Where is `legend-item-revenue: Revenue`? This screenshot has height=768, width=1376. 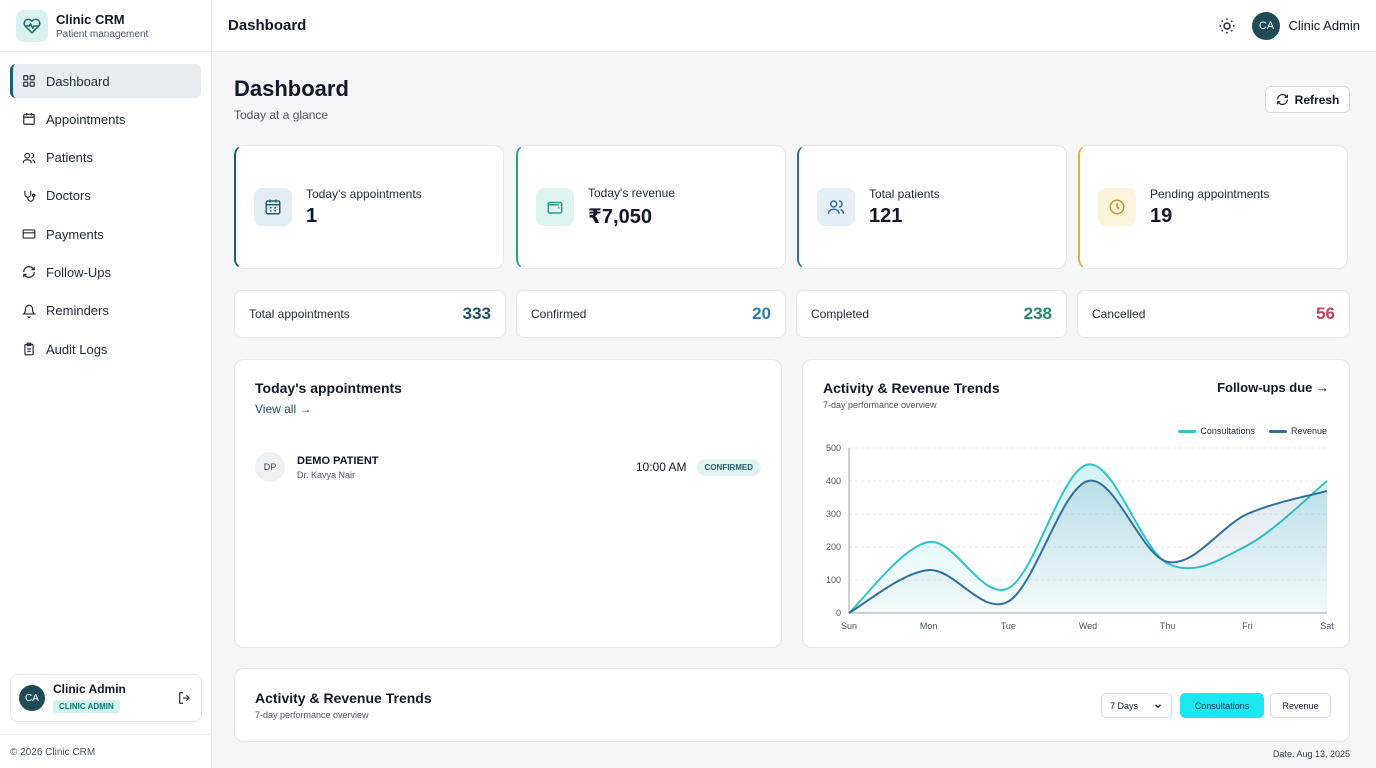
legend-item-revenue: Revenue is located at coordinates (1297, 431).